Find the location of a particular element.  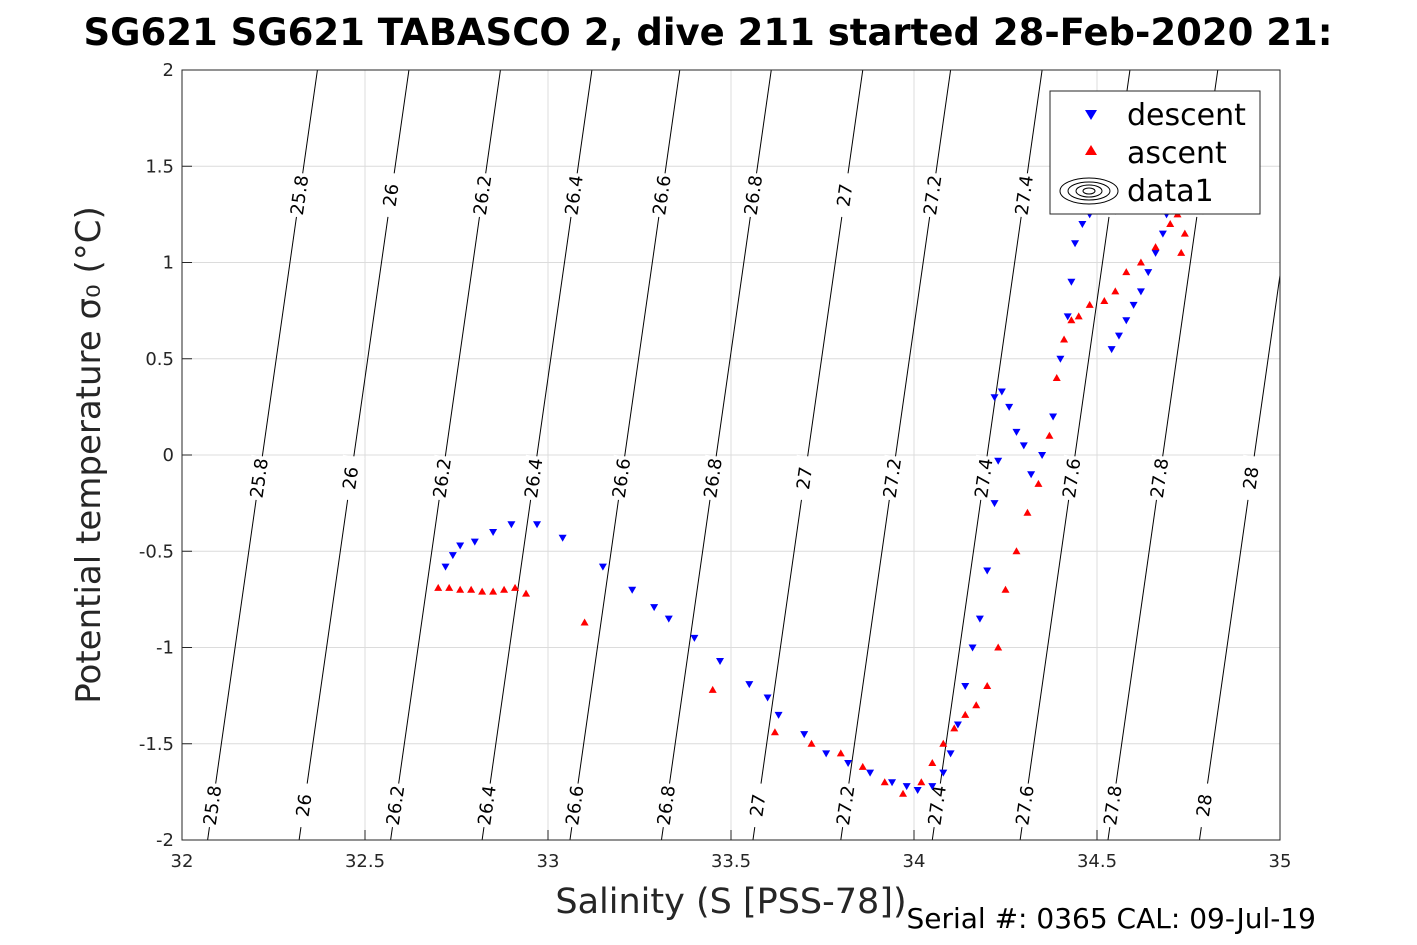

y-tick-label: -2 is located at coordinates (165, 840).